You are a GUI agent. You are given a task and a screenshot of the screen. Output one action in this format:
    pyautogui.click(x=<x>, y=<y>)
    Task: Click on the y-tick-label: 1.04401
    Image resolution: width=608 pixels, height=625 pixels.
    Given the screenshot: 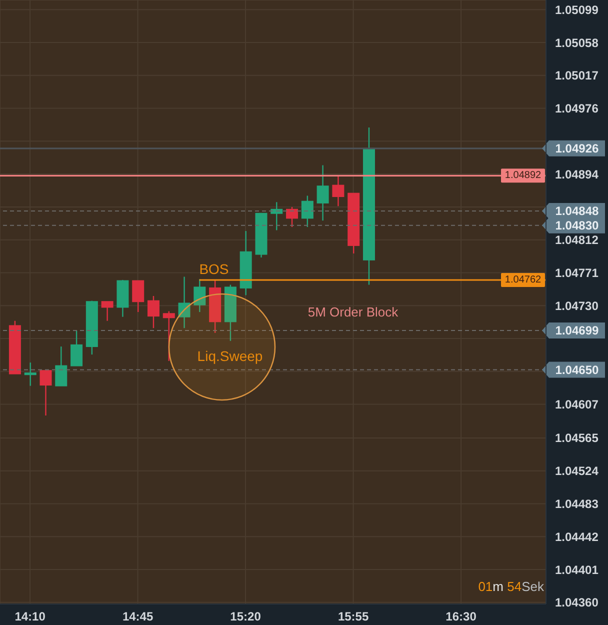 What is the action you would take?
    pyautogui.click(x=577, y=569)
    